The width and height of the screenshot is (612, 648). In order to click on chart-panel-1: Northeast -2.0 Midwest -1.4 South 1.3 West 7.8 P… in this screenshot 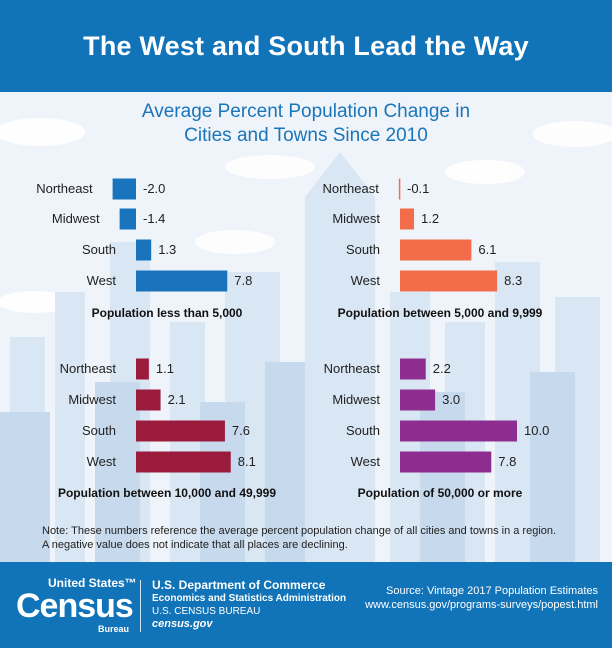, I will do `click(144, 249)`.